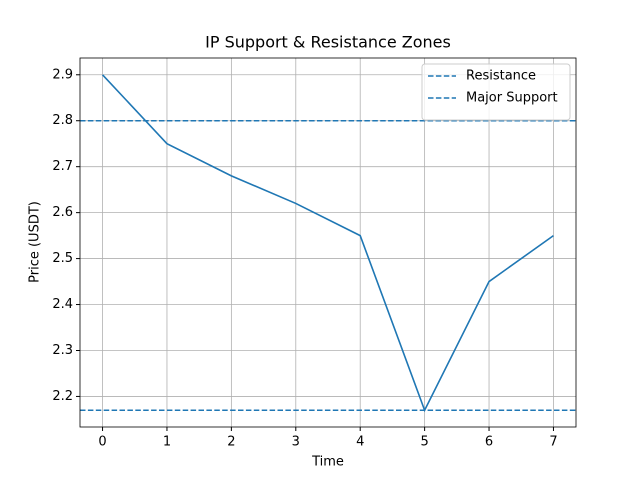 This screenshot has height=480, width=640. What do you see at coordinates (62, 120) in the screenshot?
I see `y-tick-label: 2.8` at bounding box center [62, 120].